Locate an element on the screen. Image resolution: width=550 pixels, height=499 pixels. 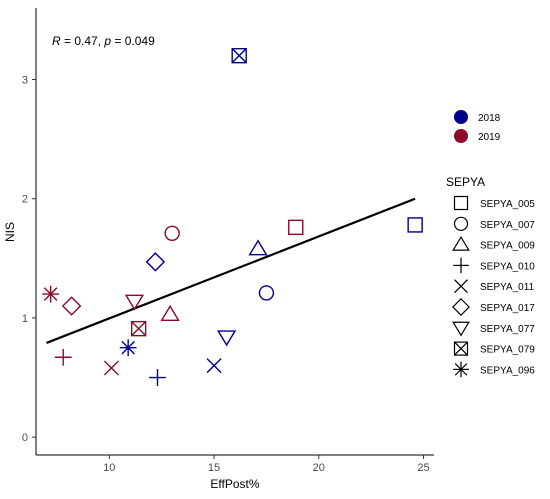
legend-shape-label: SEPYA_011 is located at coordinates (507, 287).